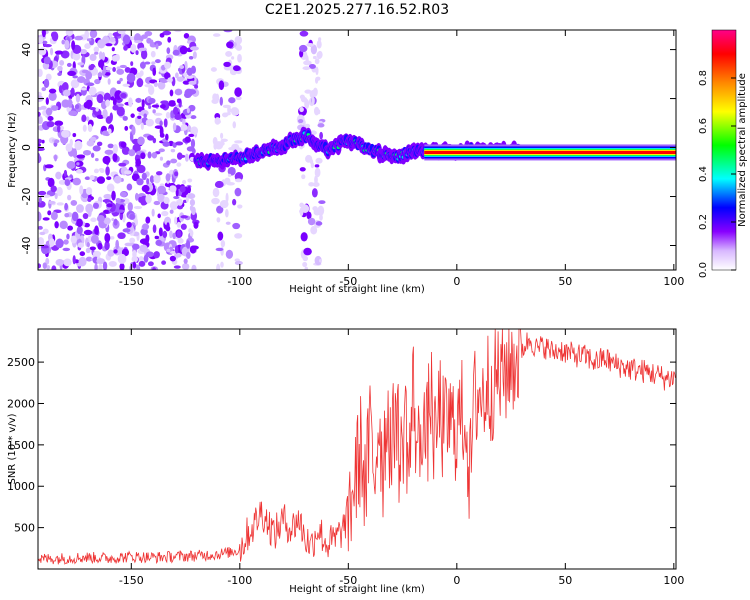 The height and width of the screenshot is (600, 750). I want to click on snr-x-label: Height of straight line (km), so click(357, 589).